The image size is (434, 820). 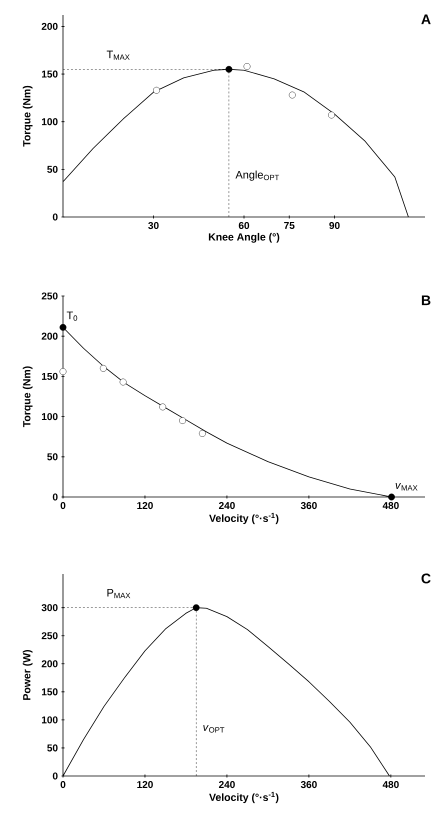 I want to click on x-tick-label: 30, so click(x=153, y=226).